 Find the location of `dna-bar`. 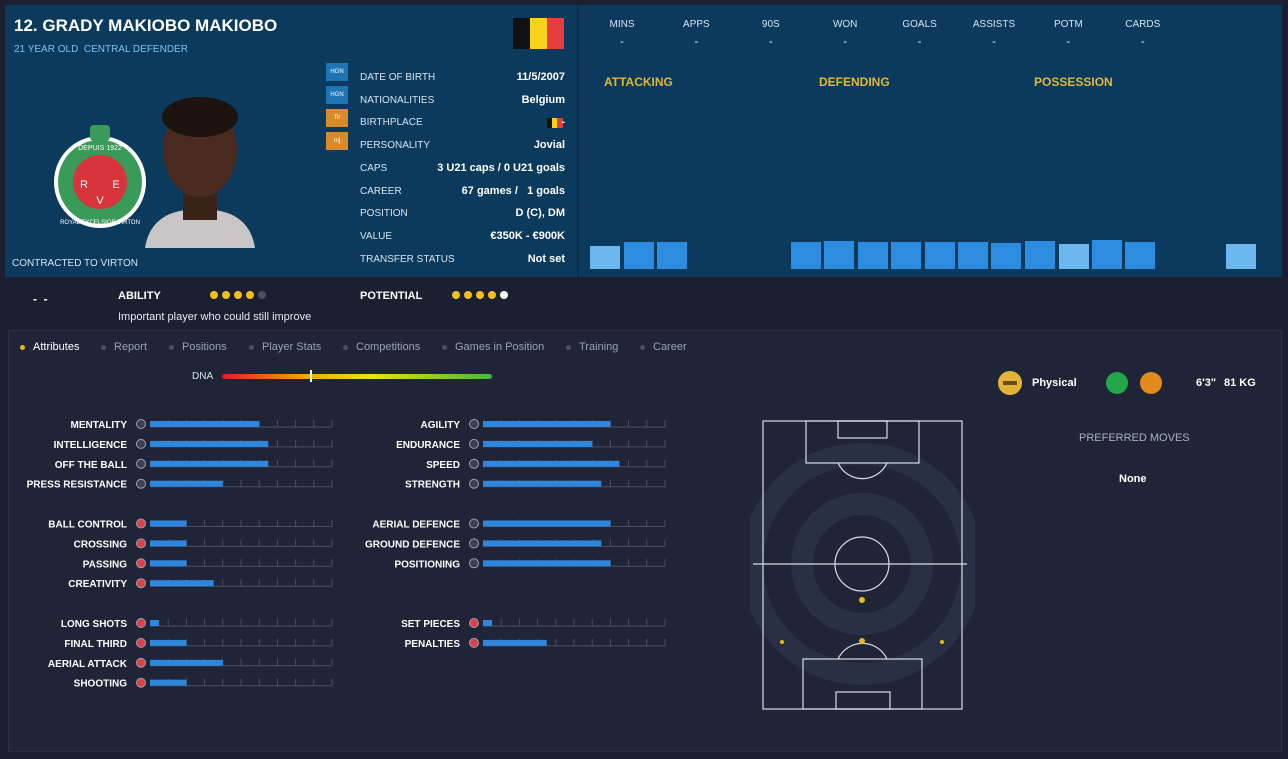

dna-bar is located at coordinates (357, 376).